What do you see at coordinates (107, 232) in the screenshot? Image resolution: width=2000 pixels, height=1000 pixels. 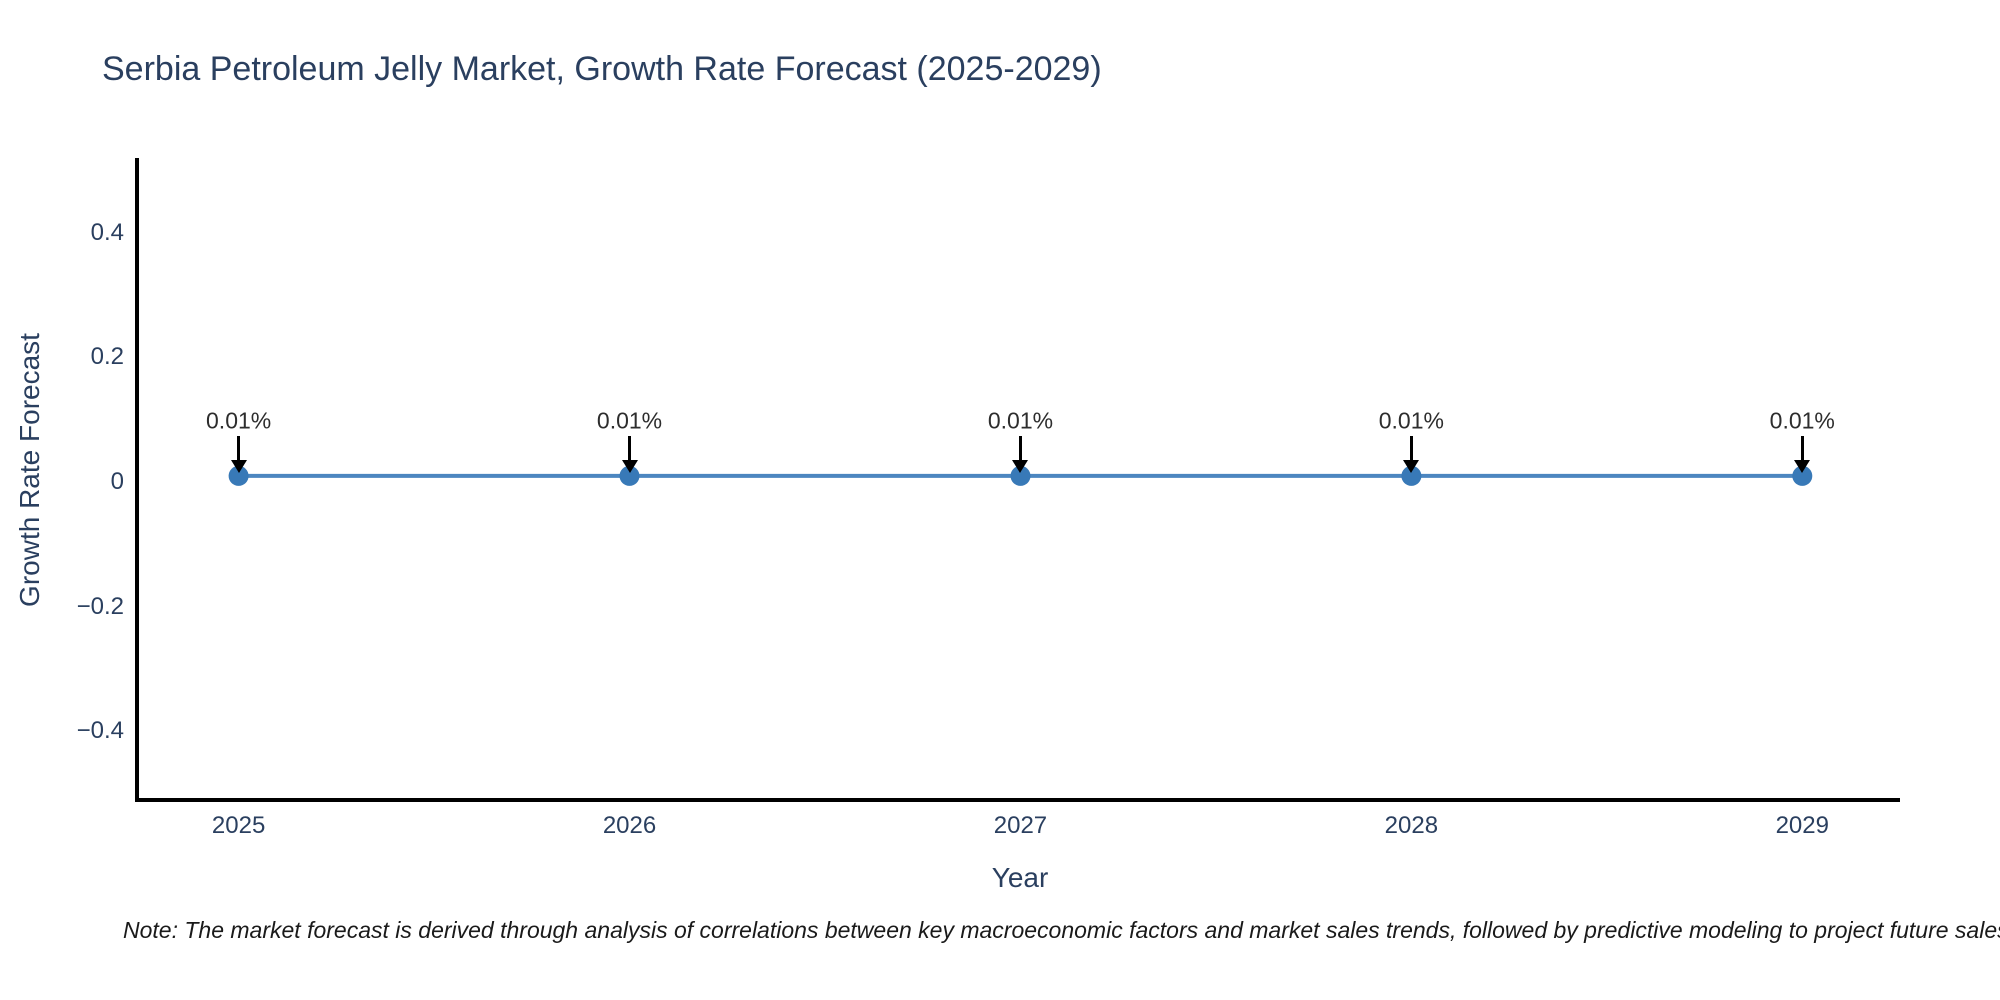 I see `y-tick-label: 0.4` at bounding box center [107, 232].